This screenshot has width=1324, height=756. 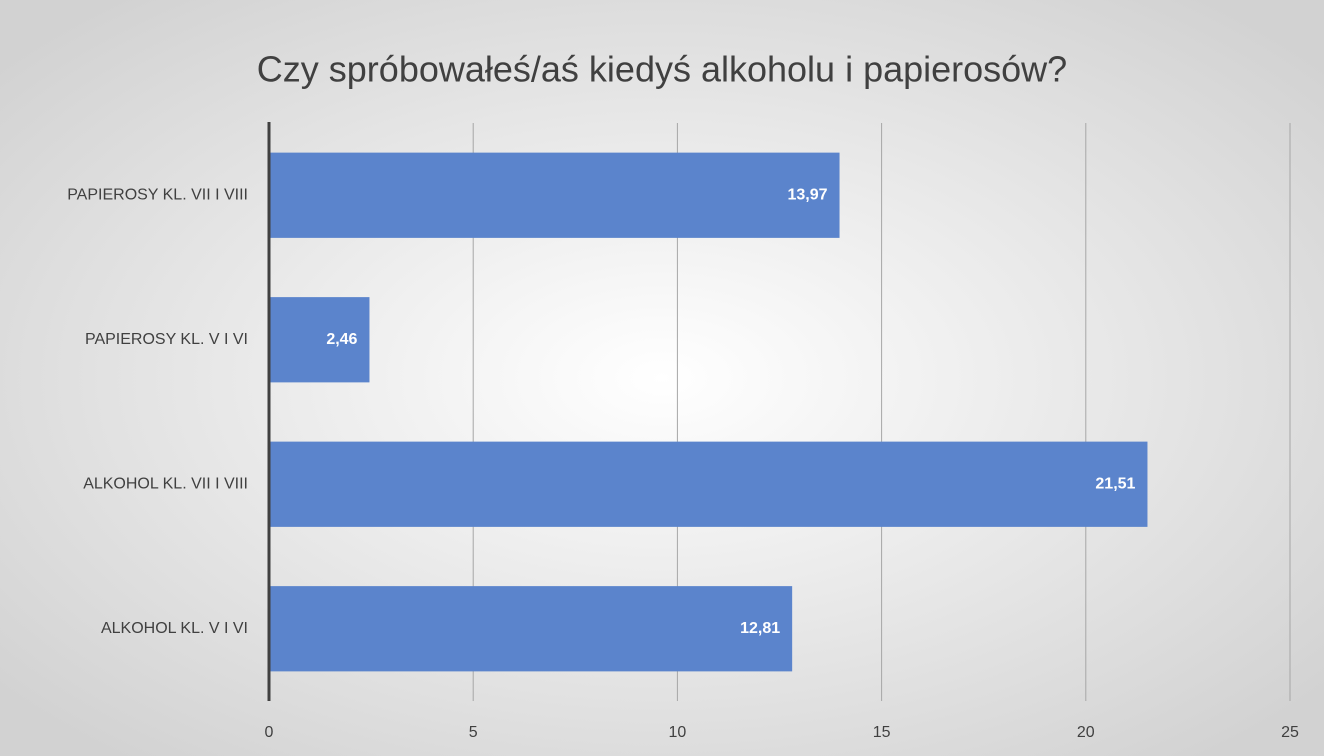 I want to click on x-tick-label: 20, so click(x=1086, y=732).